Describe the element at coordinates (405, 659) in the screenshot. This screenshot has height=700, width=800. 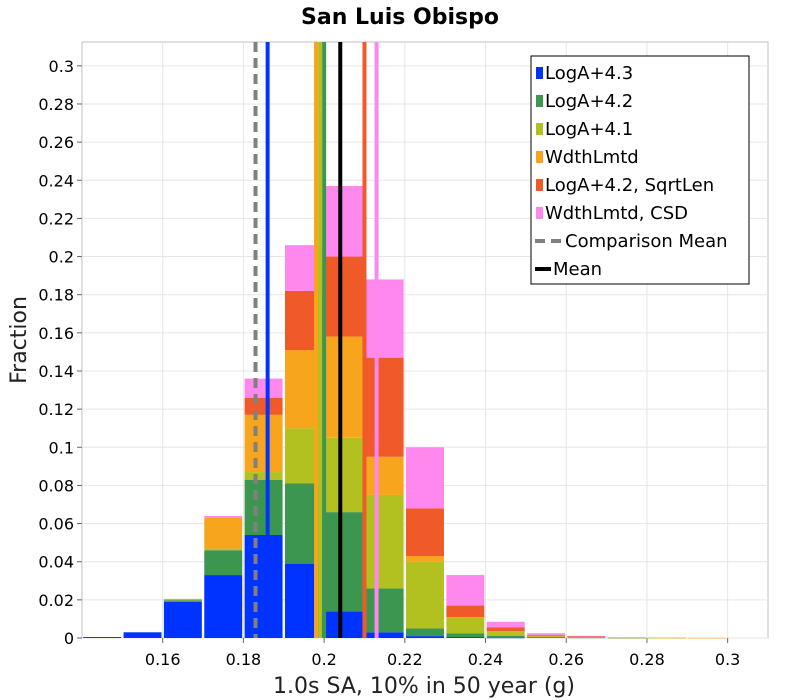
I see `x-tick-label-3: 0.22` at that location.